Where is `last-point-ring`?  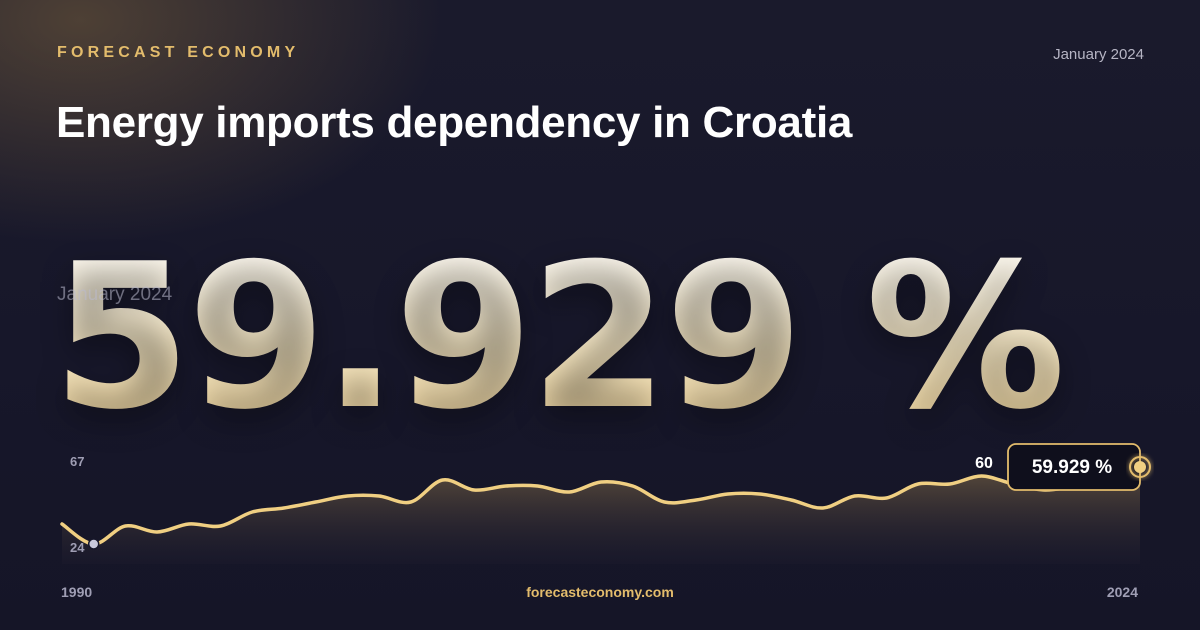 last-point-ring is located at coordinates (1140, 467).